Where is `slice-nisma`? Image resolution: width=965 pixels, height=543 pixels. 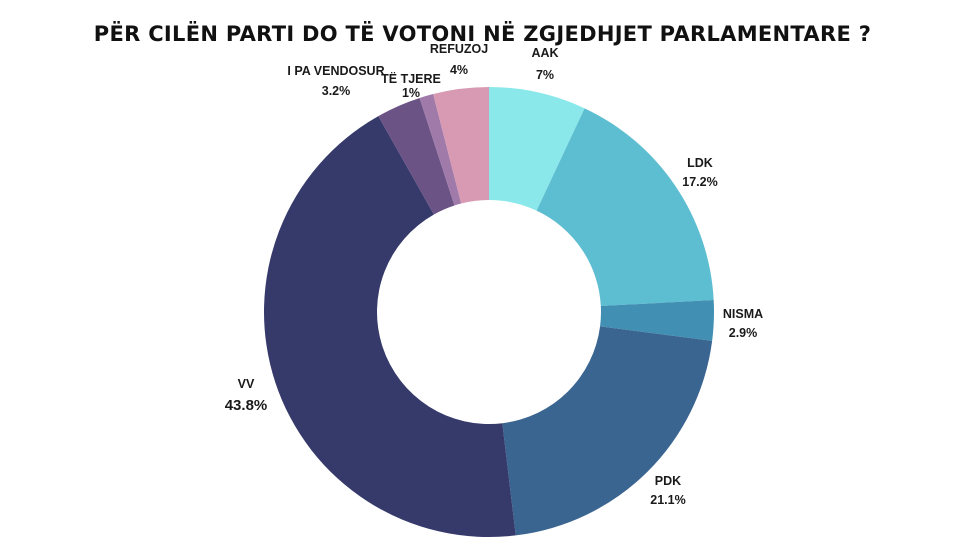
slice-nisma is located at coordinates (657, 320).